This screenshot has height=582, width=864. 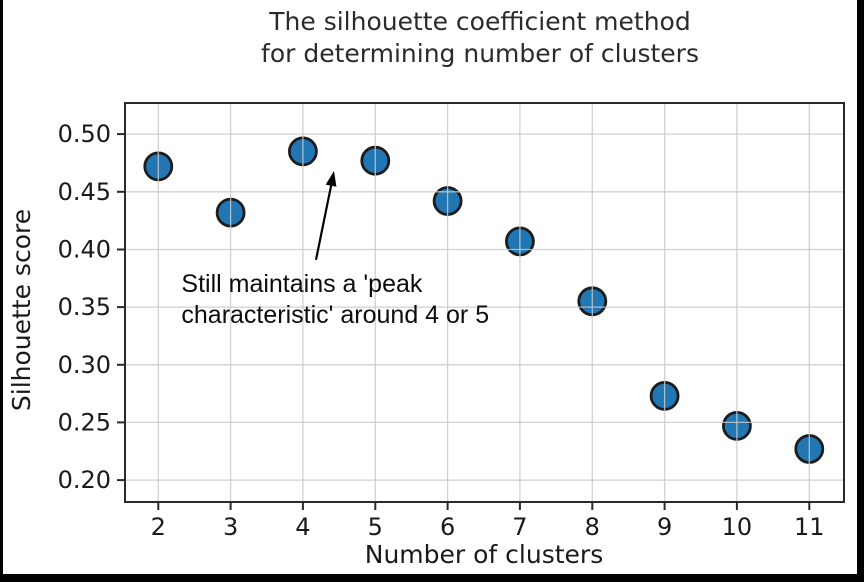 What do you see at coordinates (158, 527) in the screenshot?
I see `x-tick-label: 2` at bounding box center [158, 527].